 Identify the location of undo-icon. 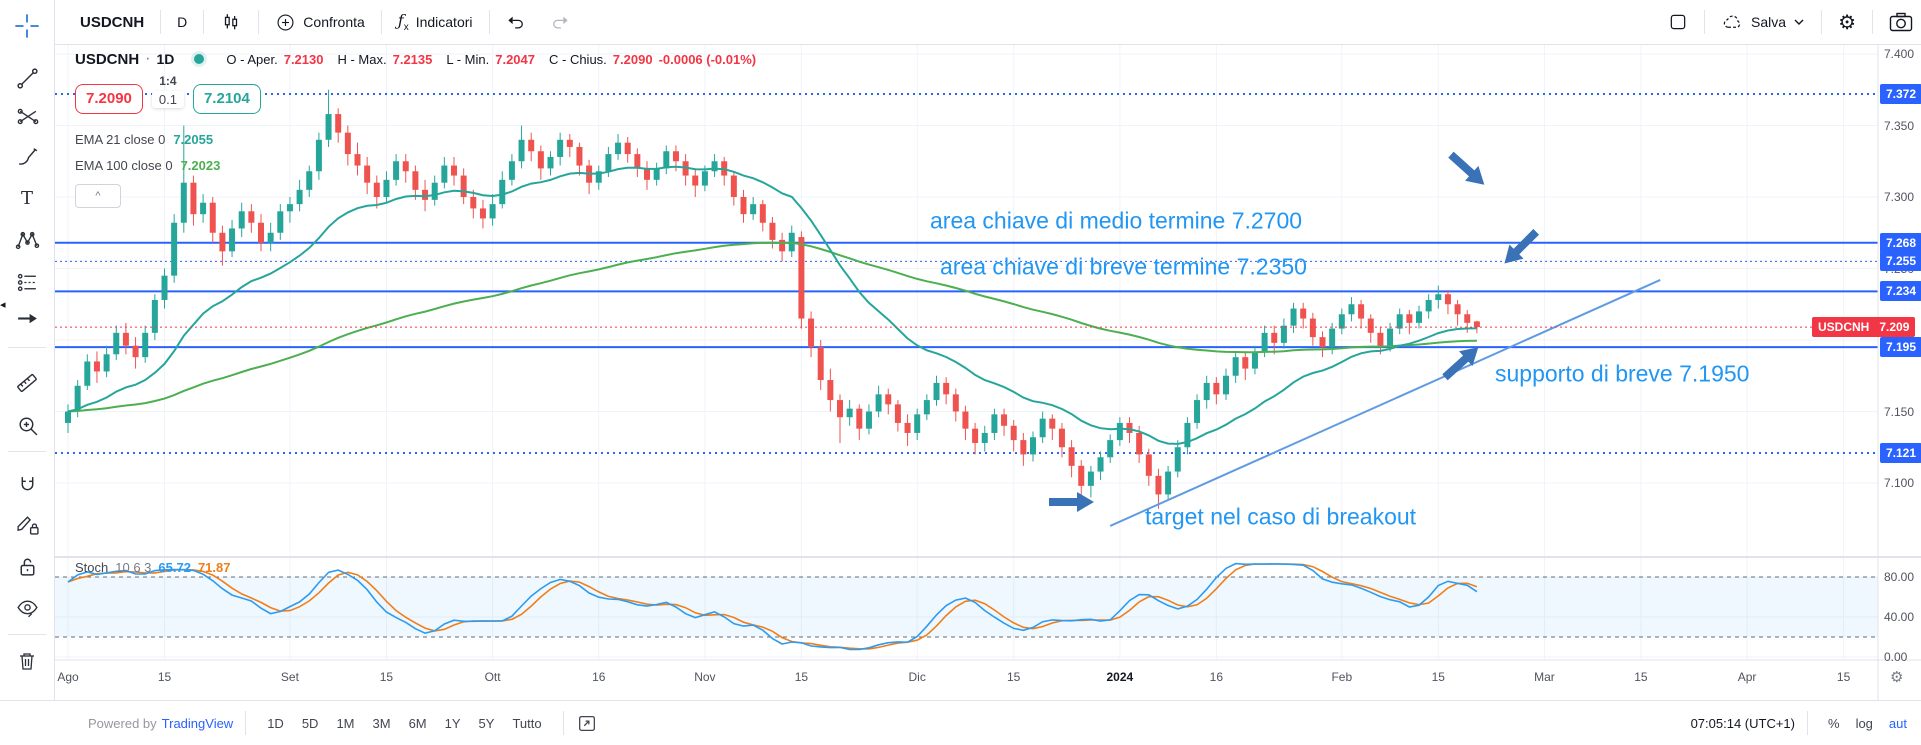
(516, 22).